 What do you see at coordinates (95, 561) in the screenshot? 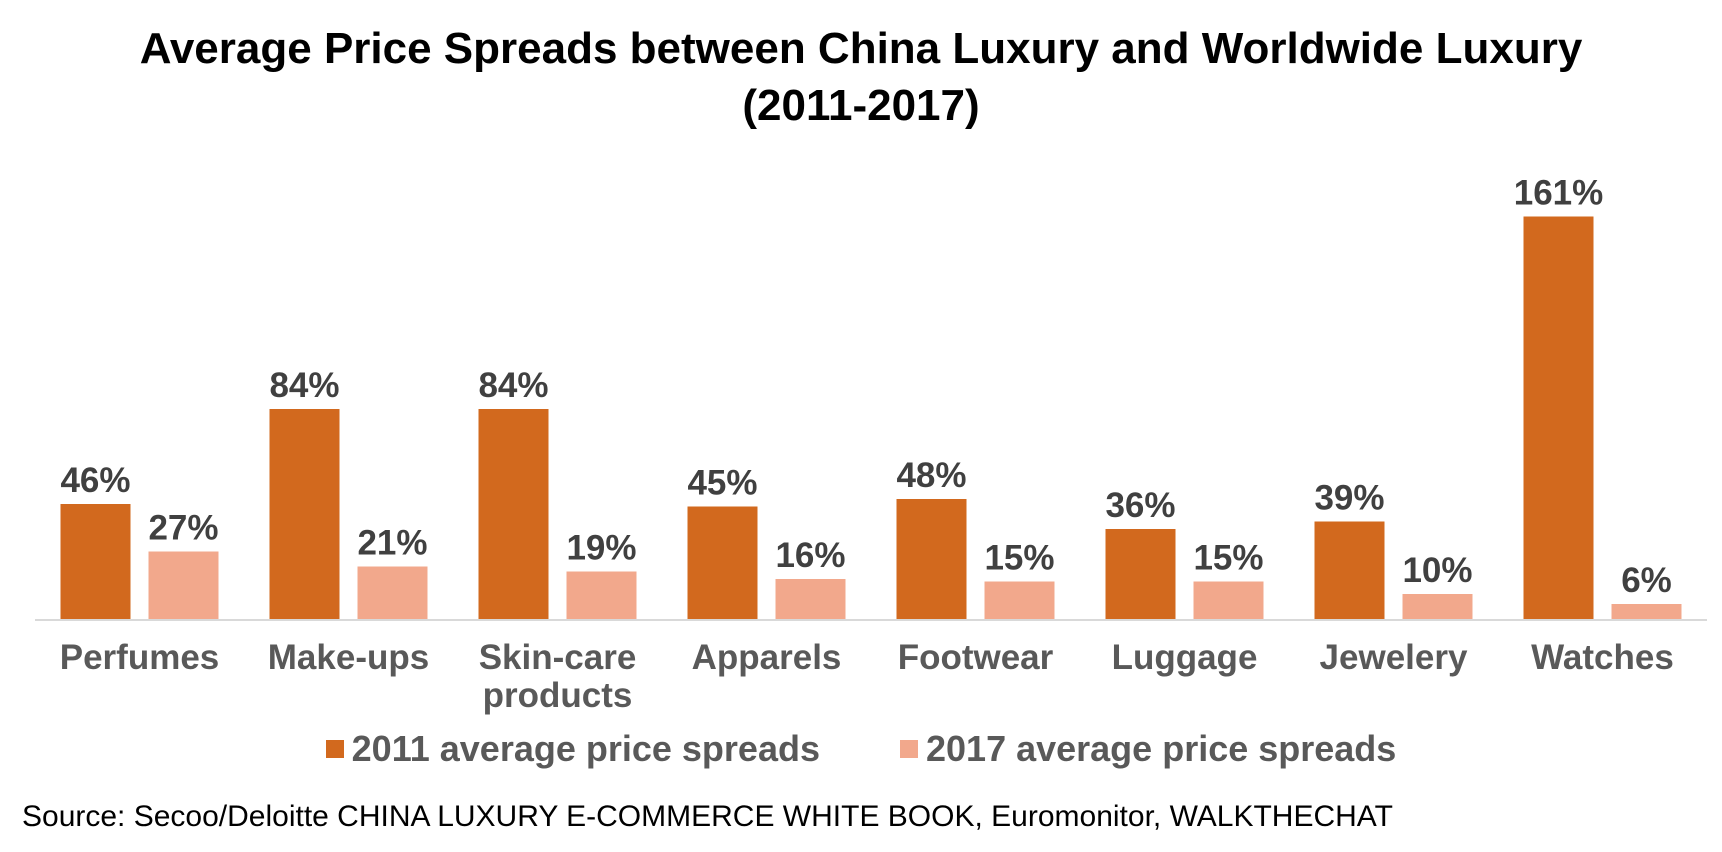
I see `bar-2011-perfumes` at bounding box center [95, 561].